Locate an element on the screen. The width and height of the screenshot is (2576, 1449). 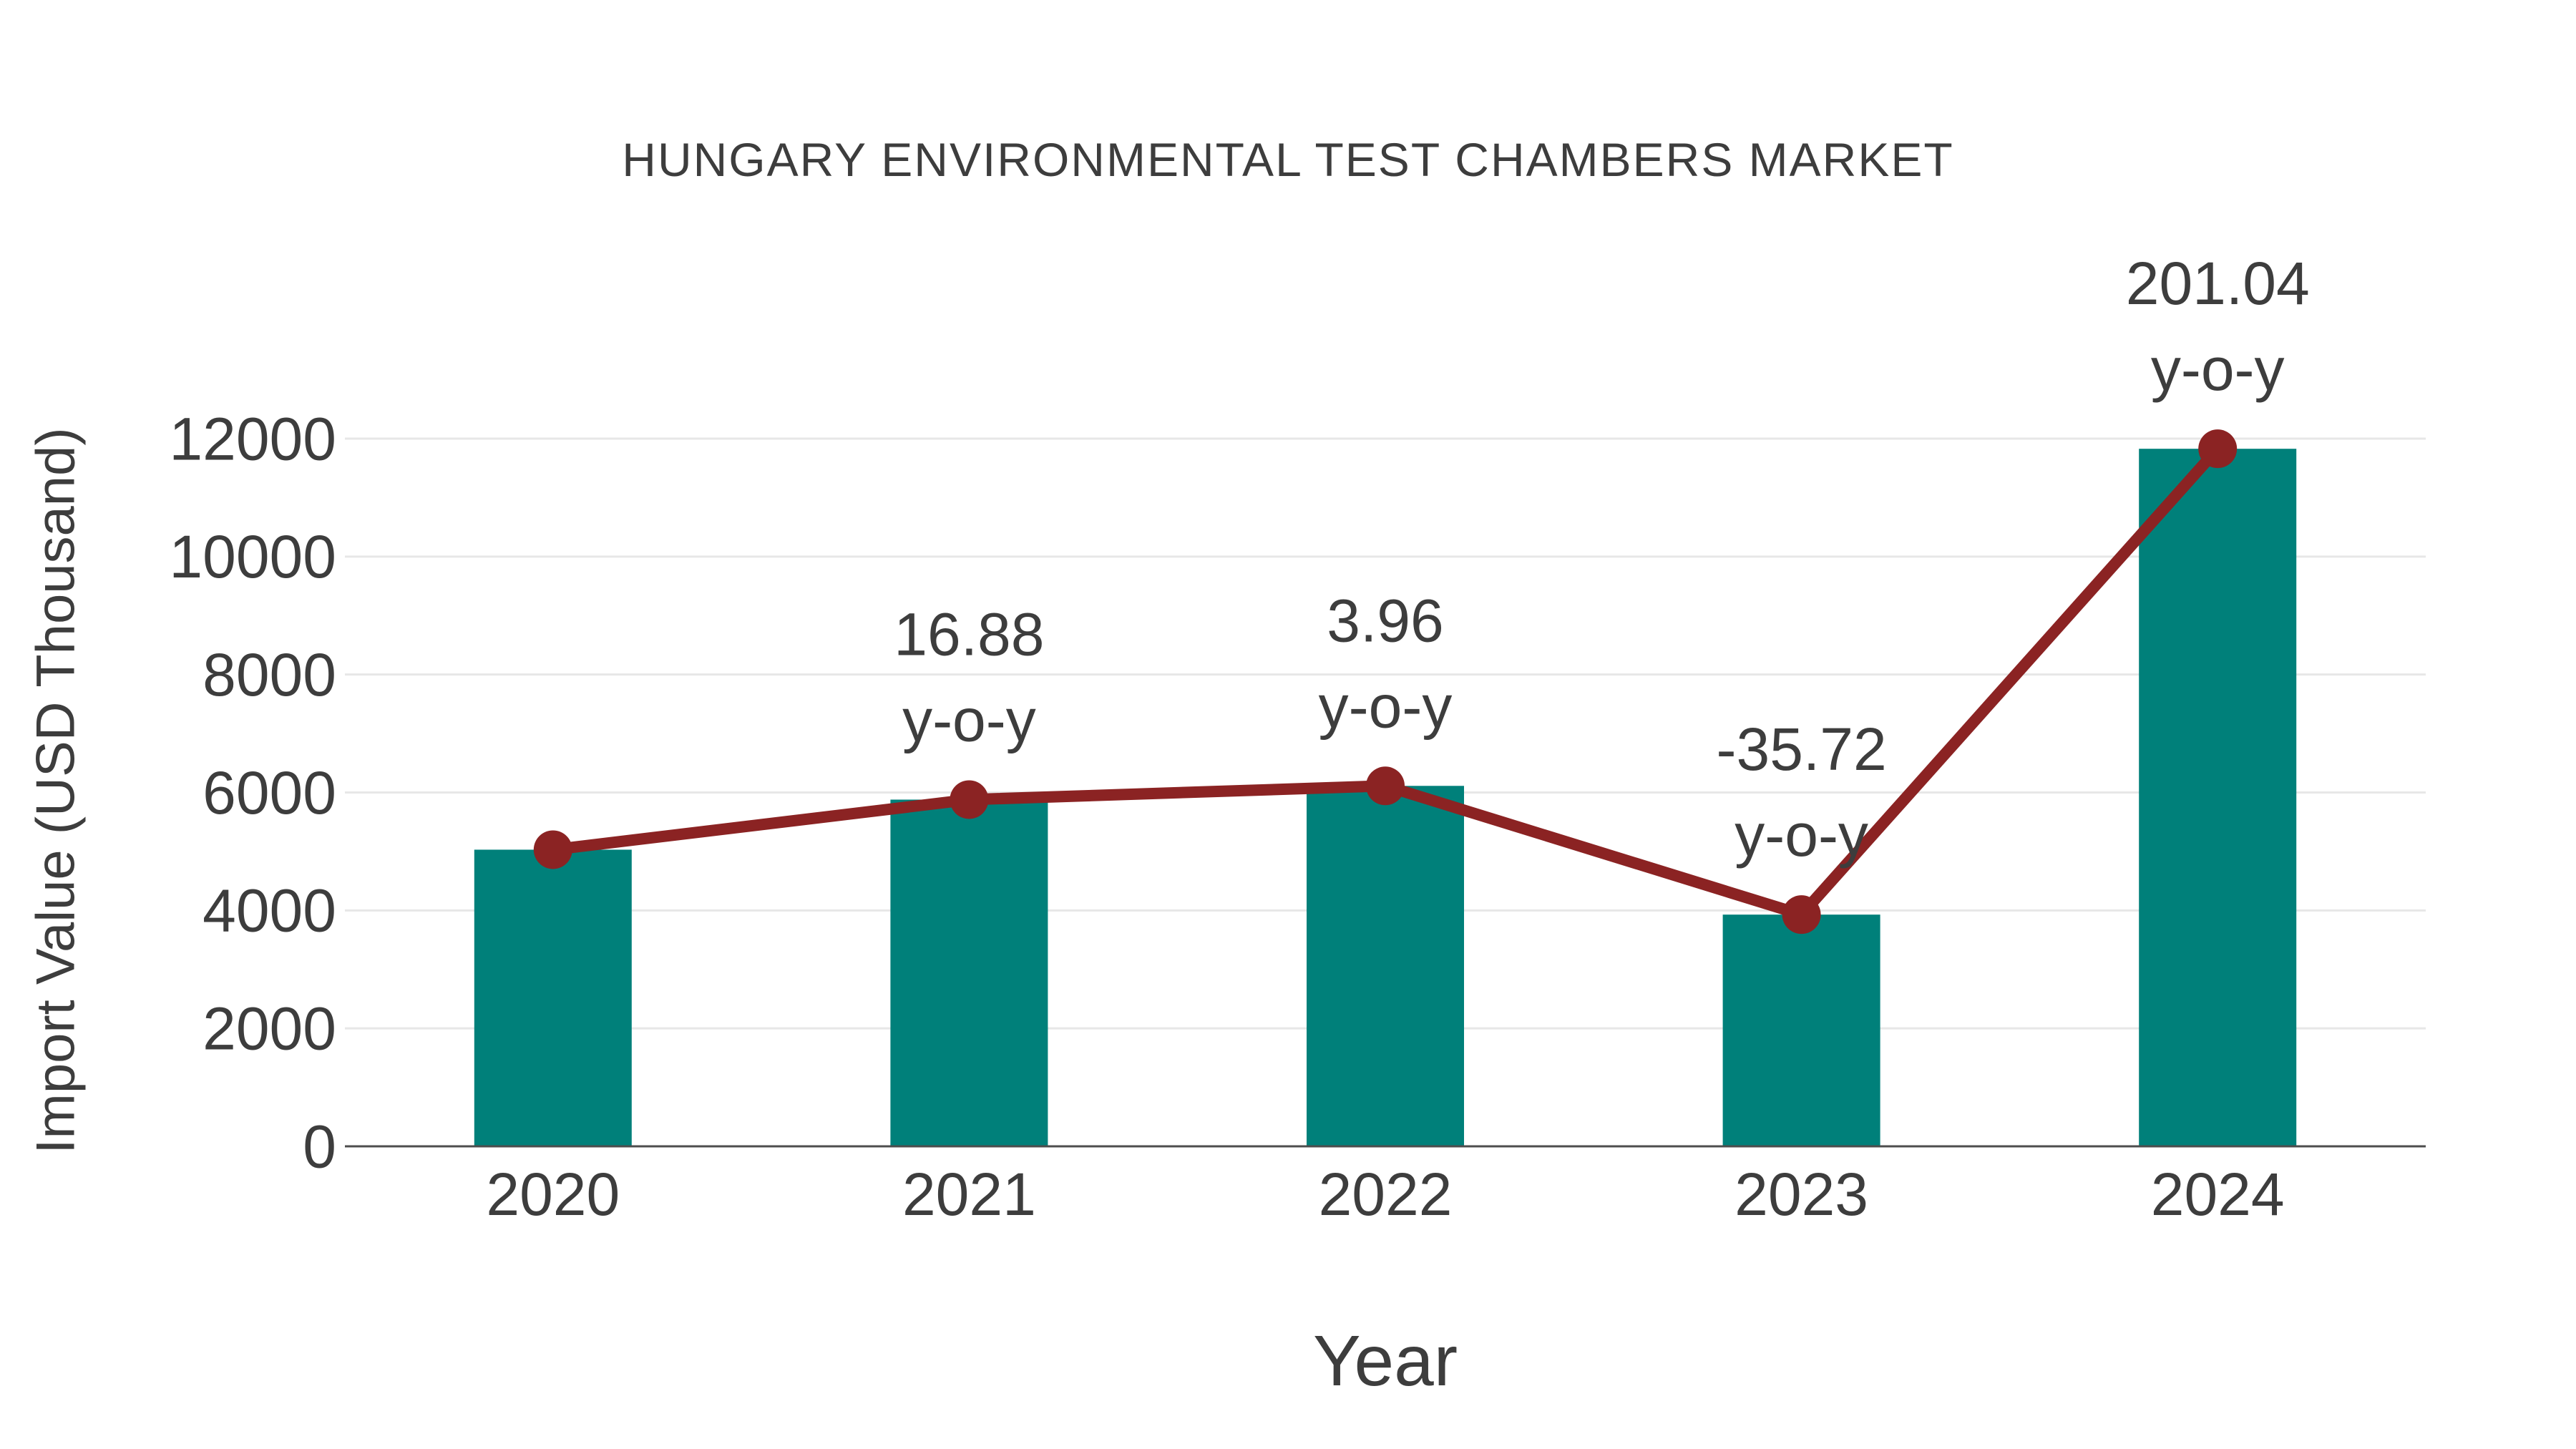
y-tick-label-6000: 6000 is located at coordinates (269, 792).